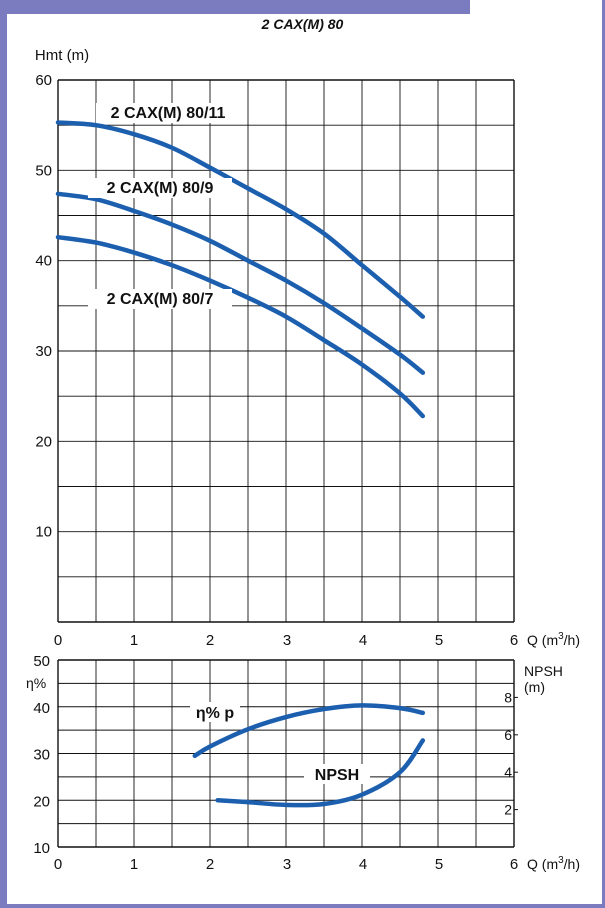 The width and height of the screenshot is (605, 908). What do you see at coordinates (41, 848) in the screenshot?
I see `bottom-y-tick-label: 10` at bounding box center [41, 848].